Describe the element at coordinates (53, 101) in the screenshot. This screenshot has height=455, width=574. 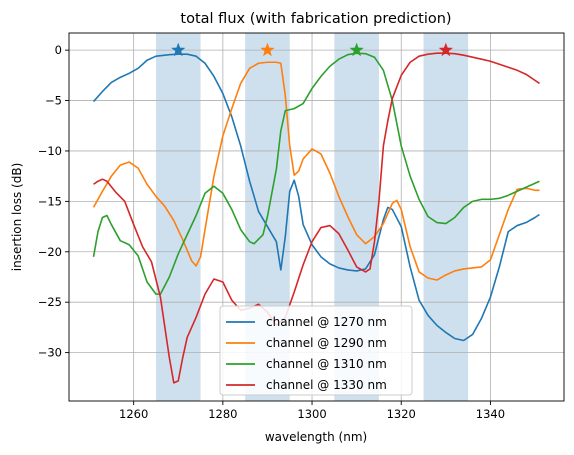
I see `y-tick-label: −5` at that location.